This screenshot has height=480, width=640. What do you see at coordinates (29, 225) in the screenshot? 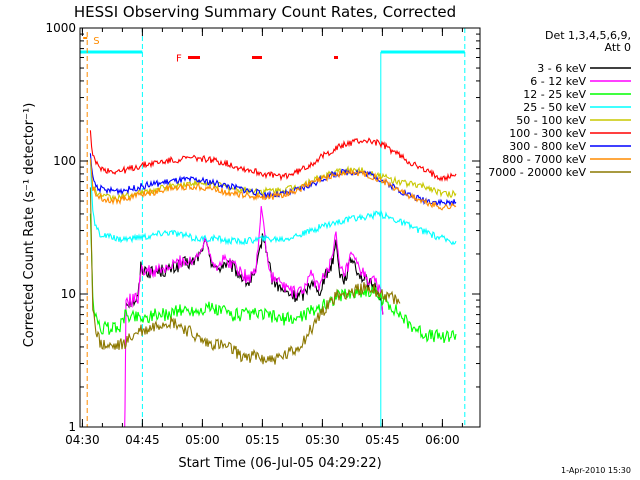
I see `y-axis-label: Corrected Count Rate (s⁻¹ detector⁻¹)` at bounding box center [29, 225].